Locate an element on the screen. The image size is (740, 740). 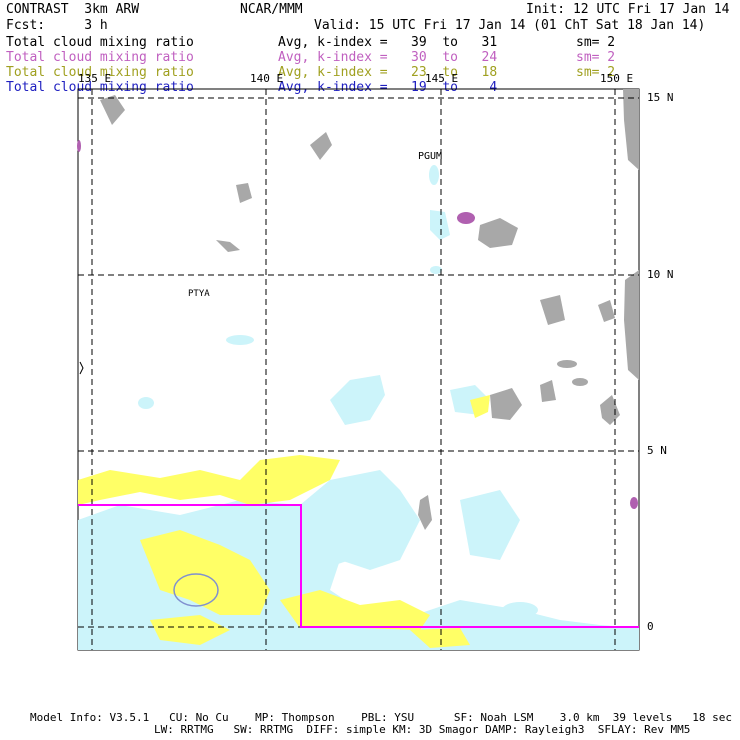
lat-label: 0 is located at coordinates (650, 626).